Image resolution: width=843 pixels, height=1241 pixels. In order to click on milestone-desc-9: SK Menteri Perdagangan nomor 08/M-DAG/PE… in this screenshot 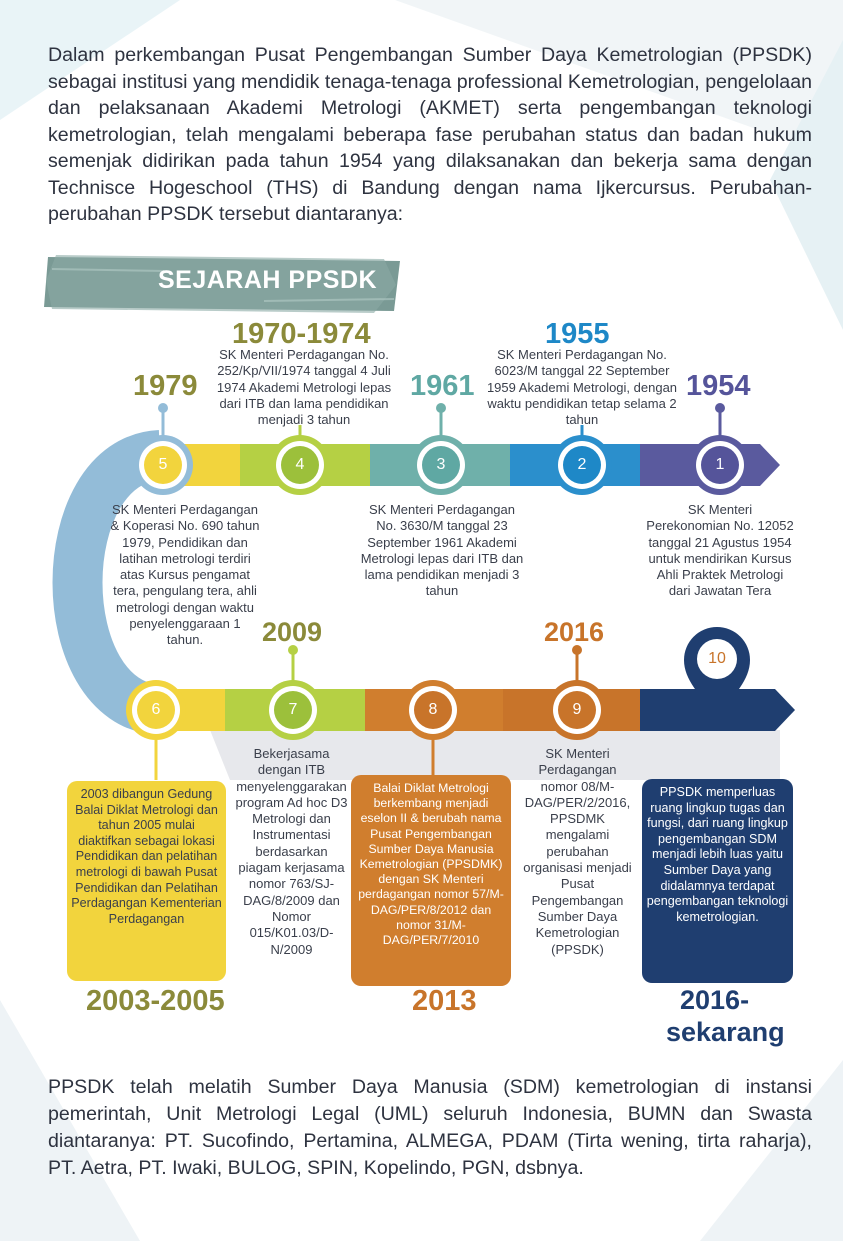, I will do `click(577, 851)`.